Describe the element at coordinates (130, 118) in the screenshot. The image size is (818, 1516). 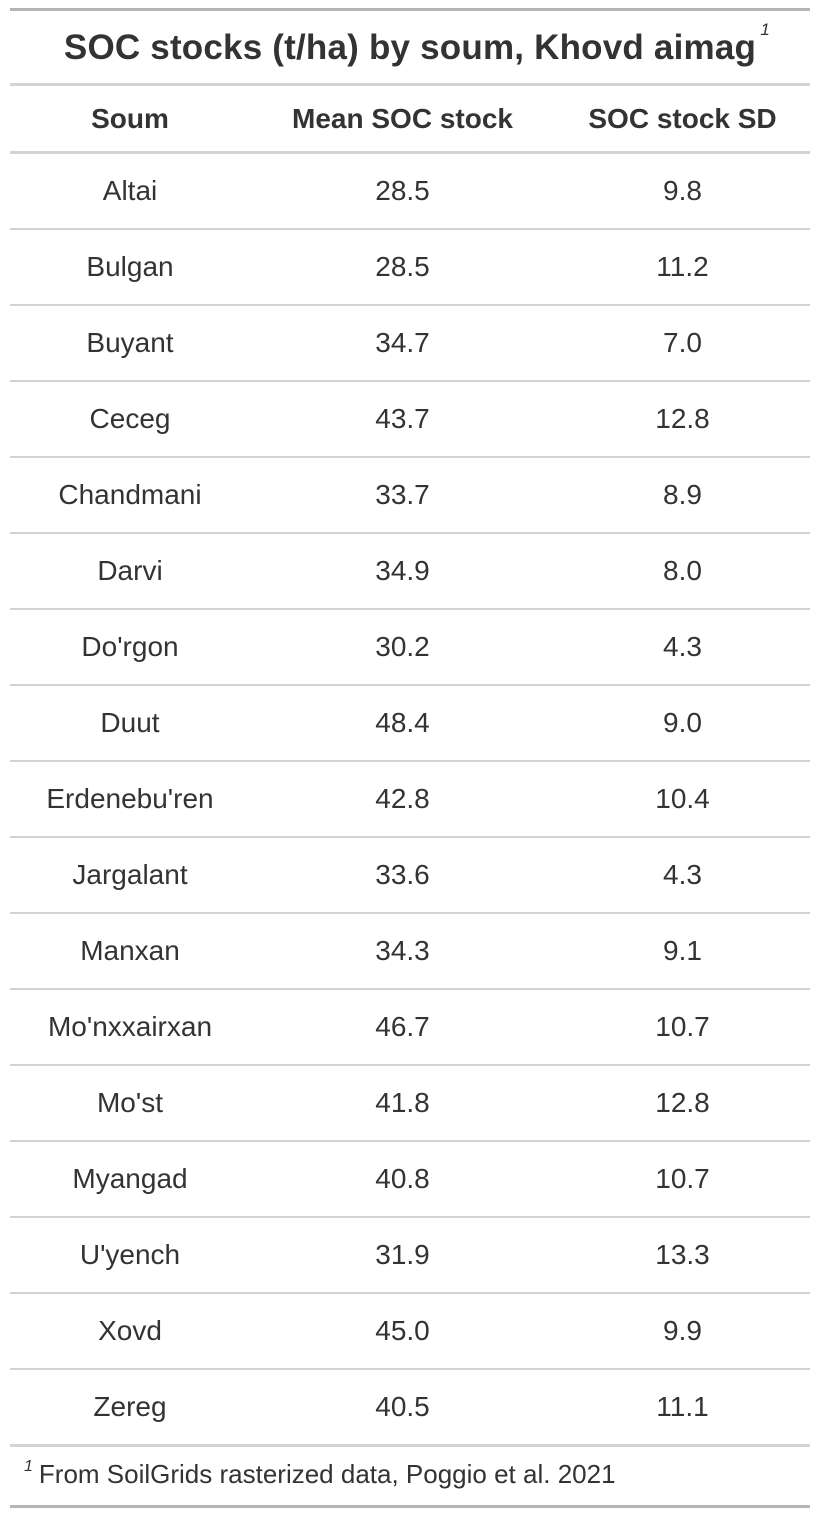
I see `column-header-soum: Soum` at that location.